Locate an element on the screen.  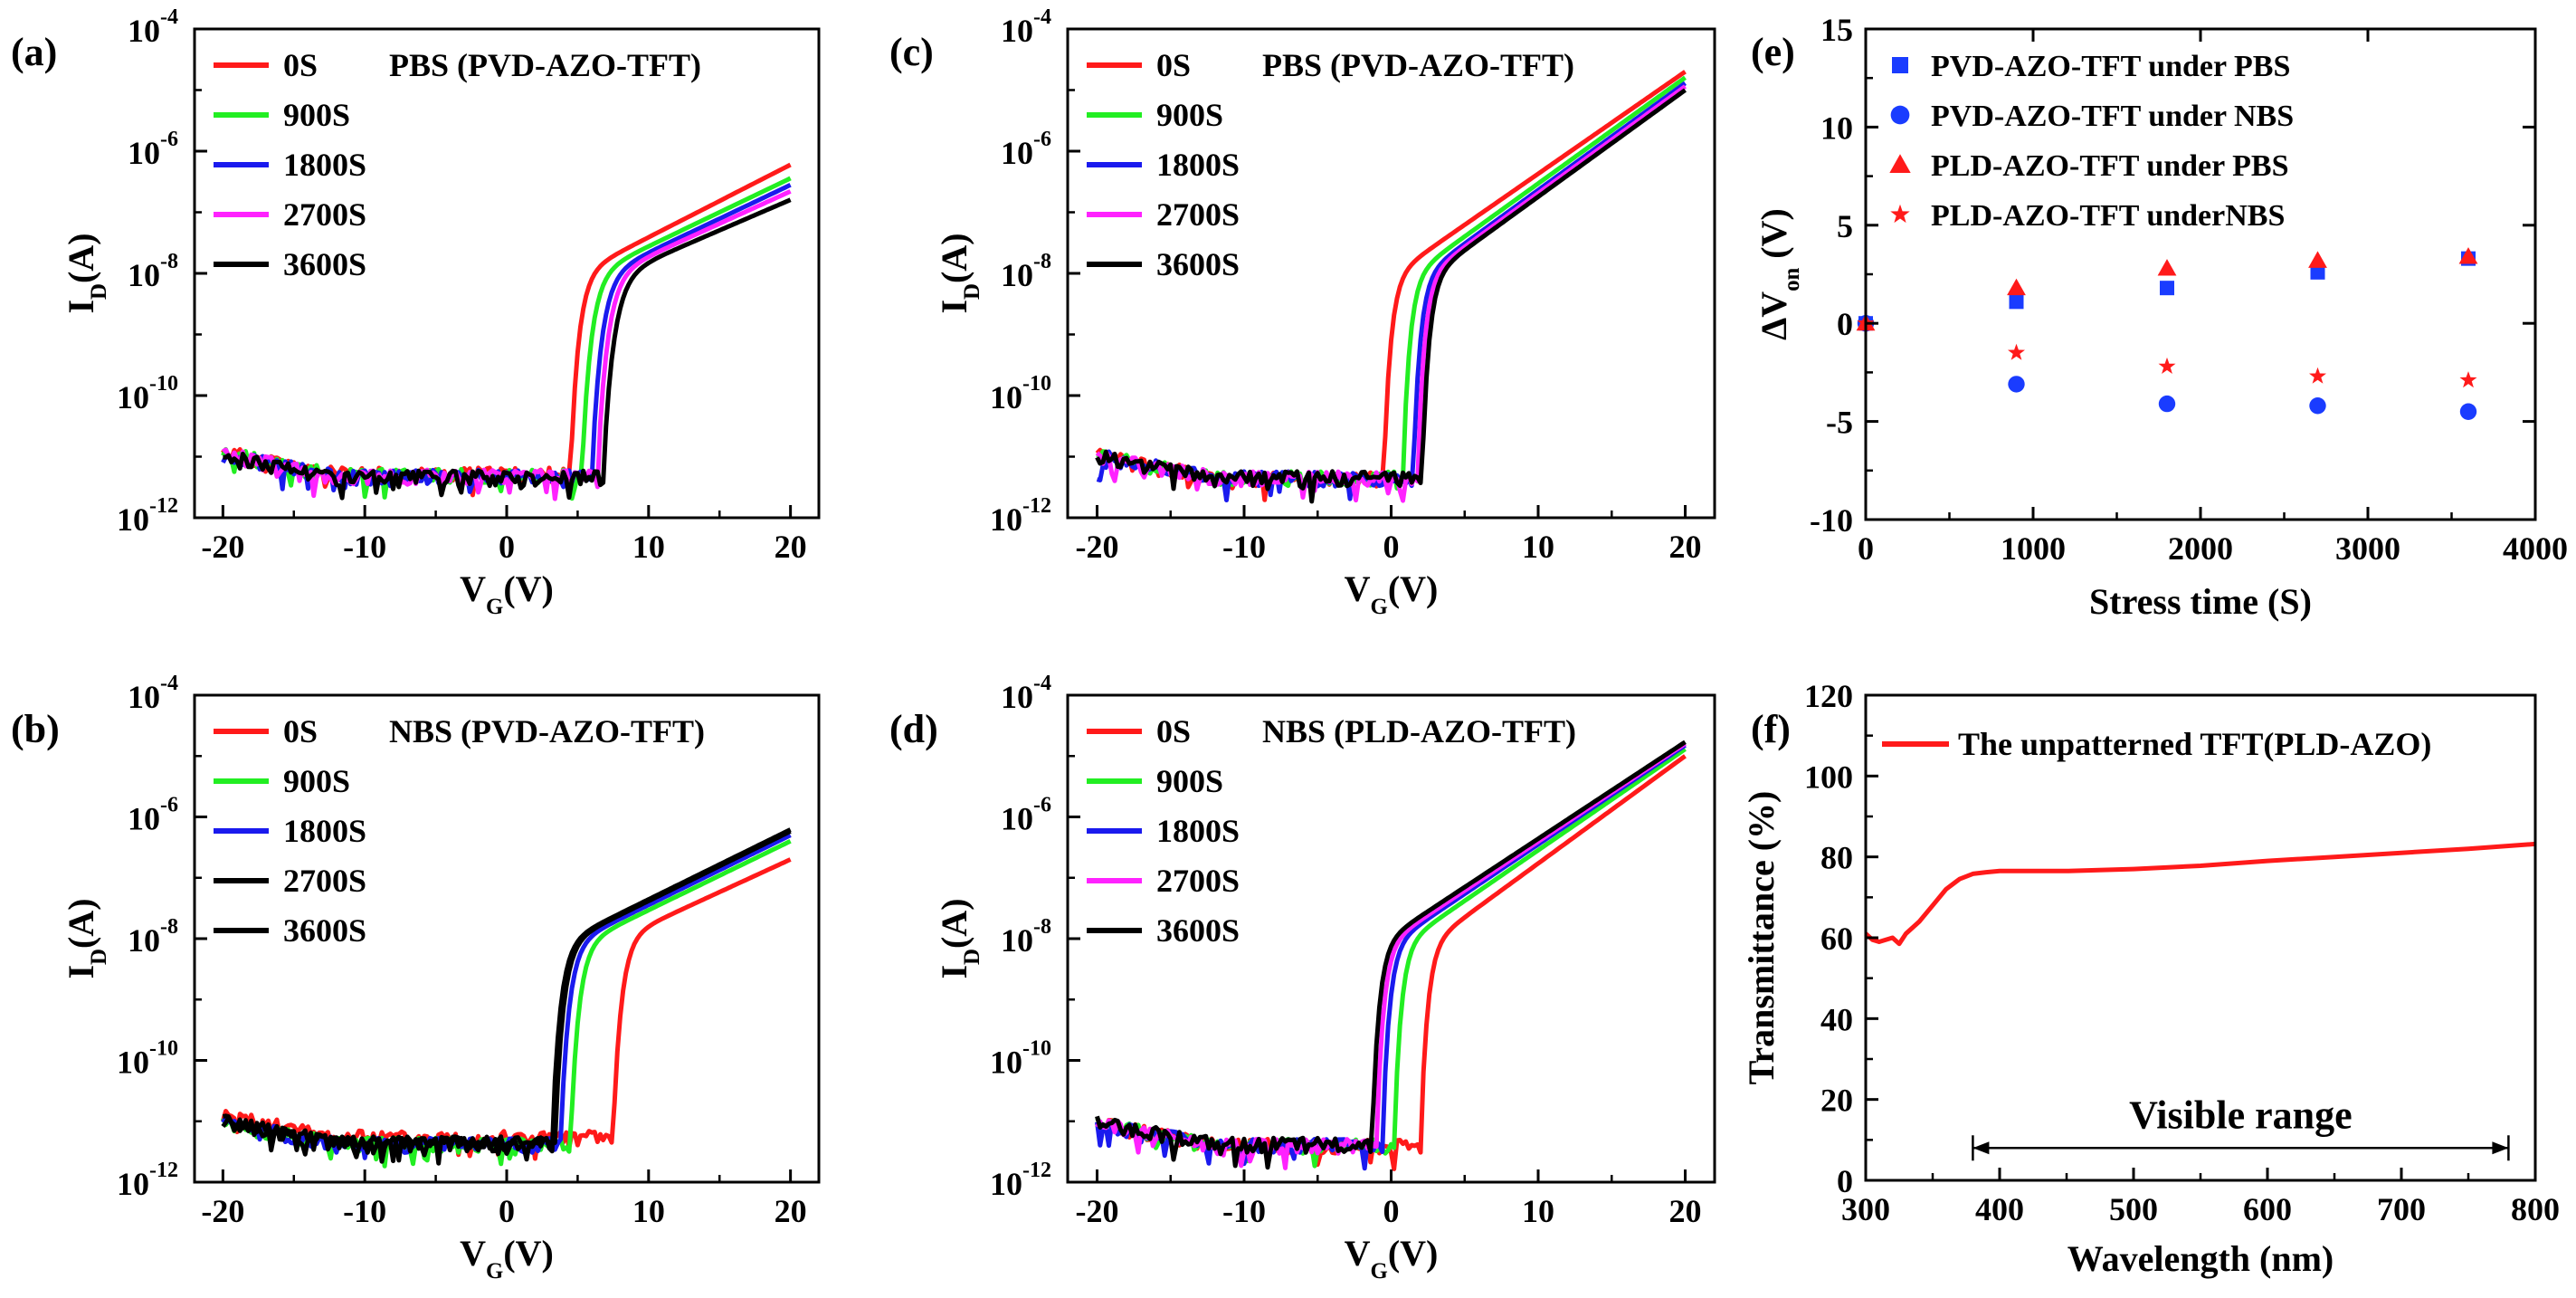
y-tick-label: 10-12 is located at coordinates (148, 516).